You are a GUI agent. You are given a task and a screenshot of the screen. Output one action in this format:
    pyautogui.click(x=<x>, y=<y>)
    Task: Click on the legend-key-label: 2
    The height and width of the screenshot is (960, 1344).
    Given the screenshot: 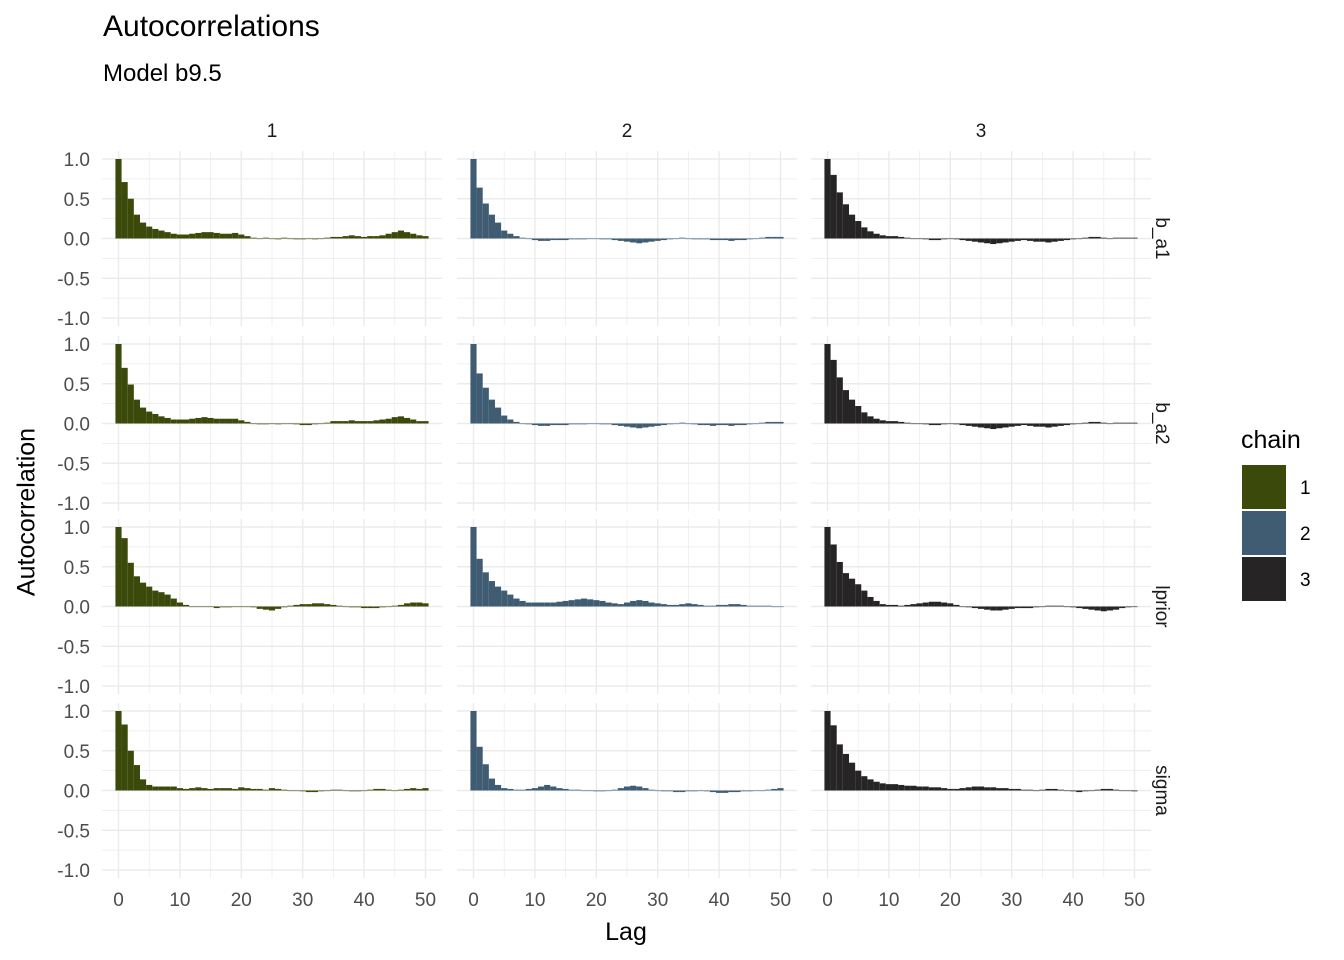 What is the action you would take?
    pyautogui.click(x=1305, y=534)
    